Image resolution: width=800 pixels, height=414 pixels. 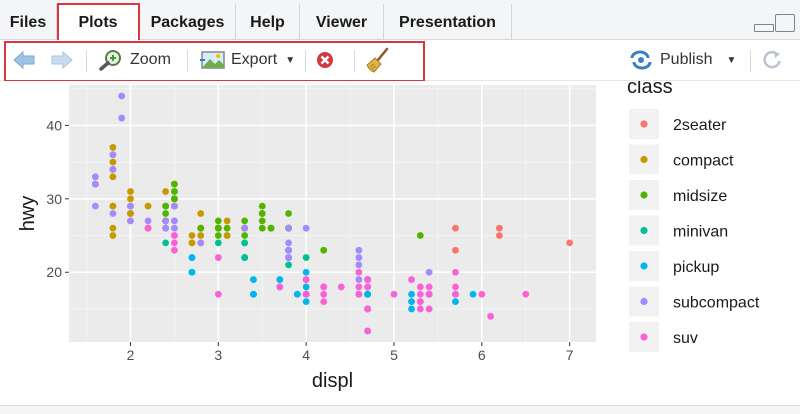 I want to click on legend-label: minivan, so click(x=700, y=232).